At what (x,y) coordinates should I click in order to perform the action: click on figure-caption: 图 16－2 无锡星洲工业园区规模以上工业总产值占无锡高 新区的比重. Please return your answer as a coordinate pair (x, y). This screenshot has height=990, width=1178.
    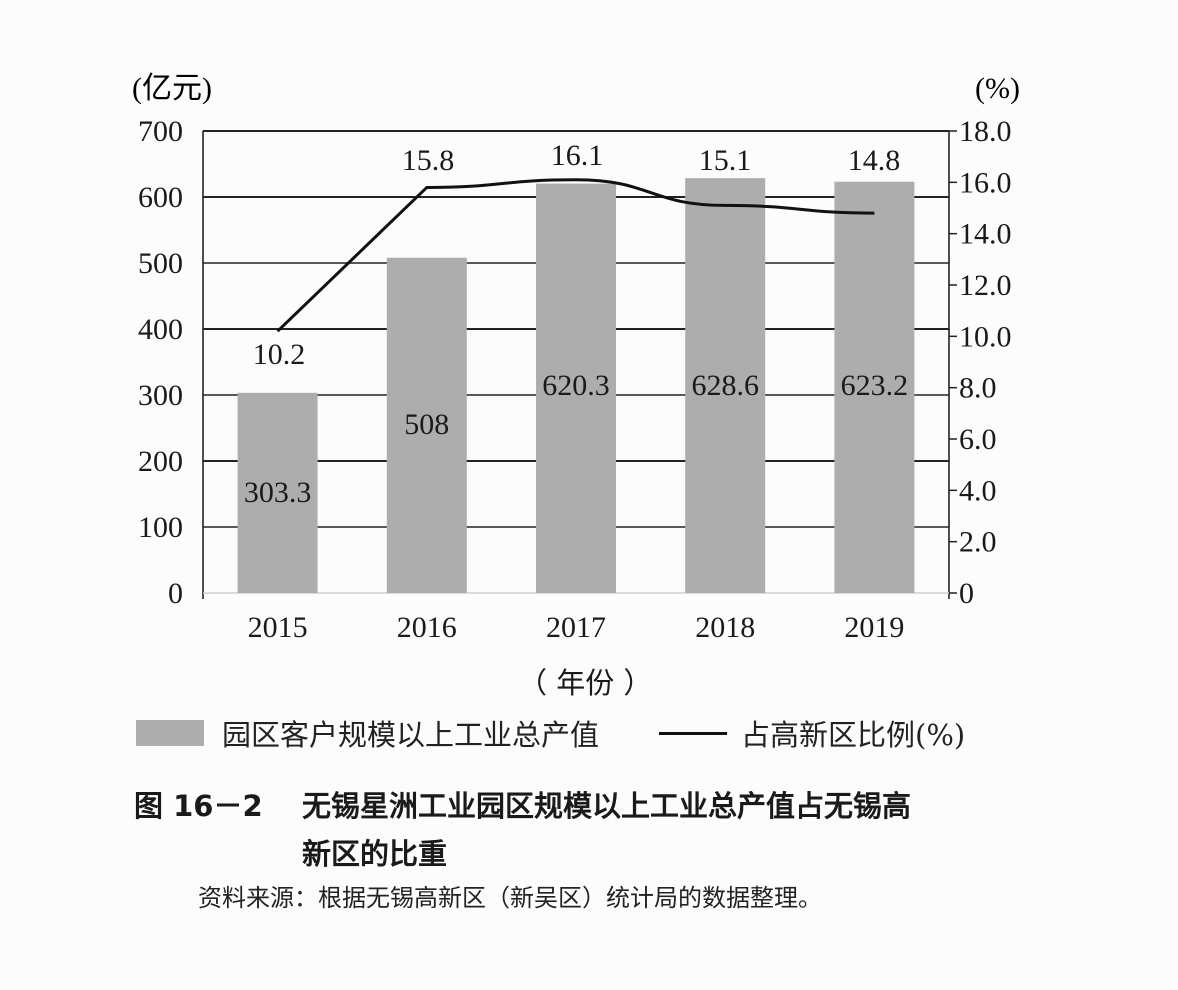
    Looking at the image, I should click on (523, 826).